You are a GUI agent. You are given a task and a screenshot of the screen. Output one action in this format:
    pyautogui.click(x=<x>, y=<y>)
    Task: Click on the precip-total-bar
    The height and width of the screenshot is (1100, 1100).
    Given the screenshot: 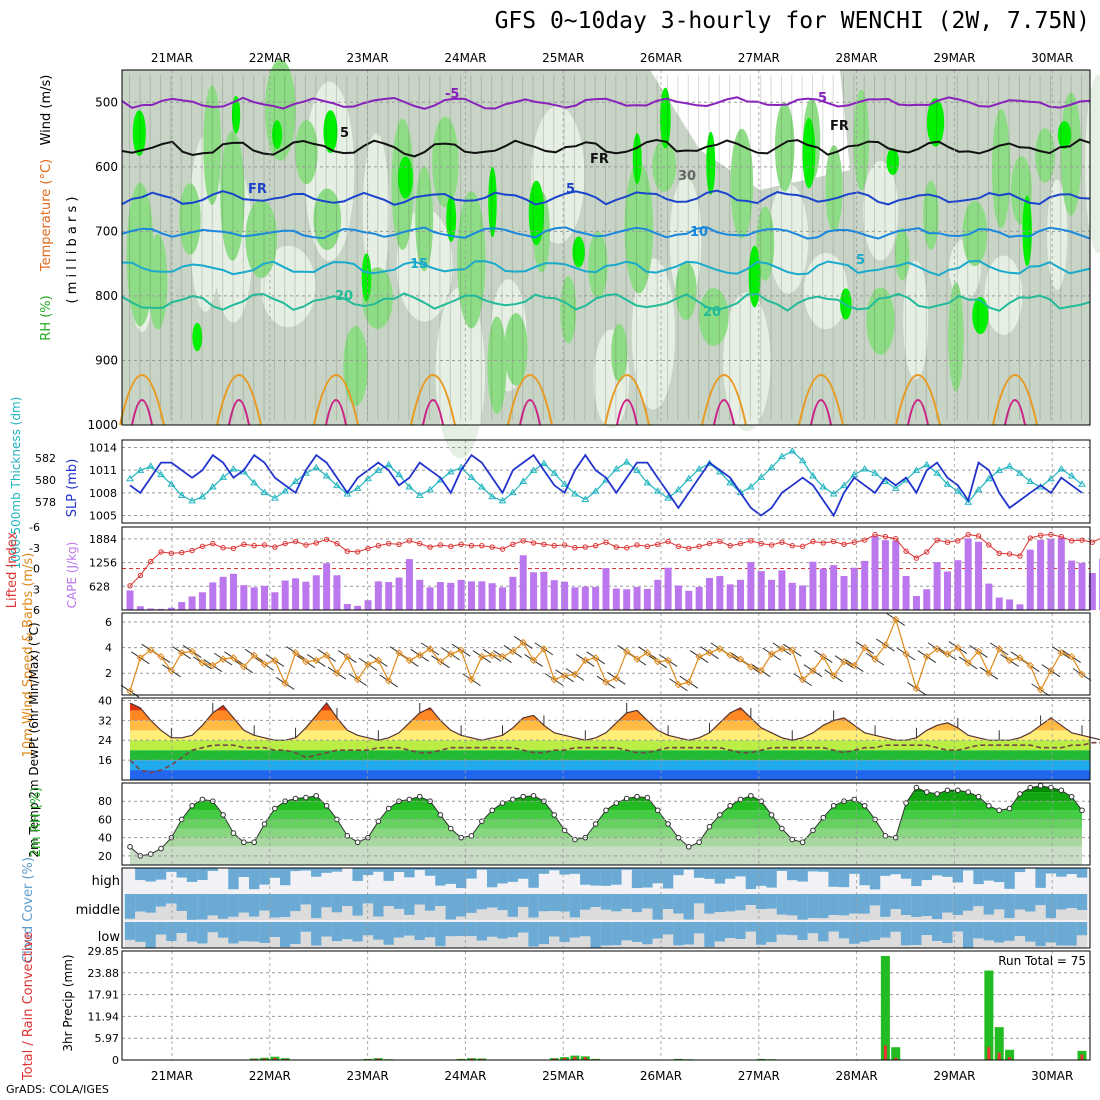 What is the action you would take?
    pyautogui.click(x=1010, y=1054)
    